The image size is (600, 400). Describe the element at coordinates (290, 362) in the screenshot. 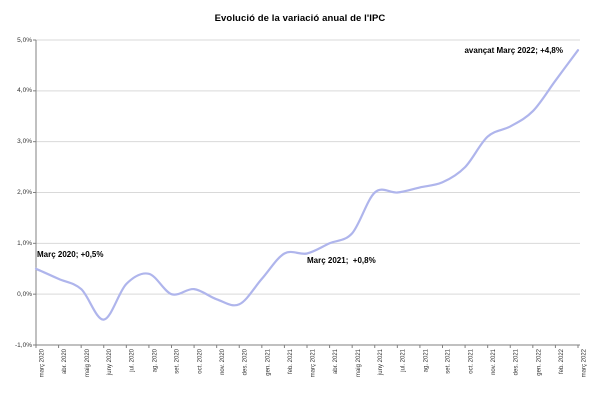

I see `x-axis-label: feb. 2021` at that location.